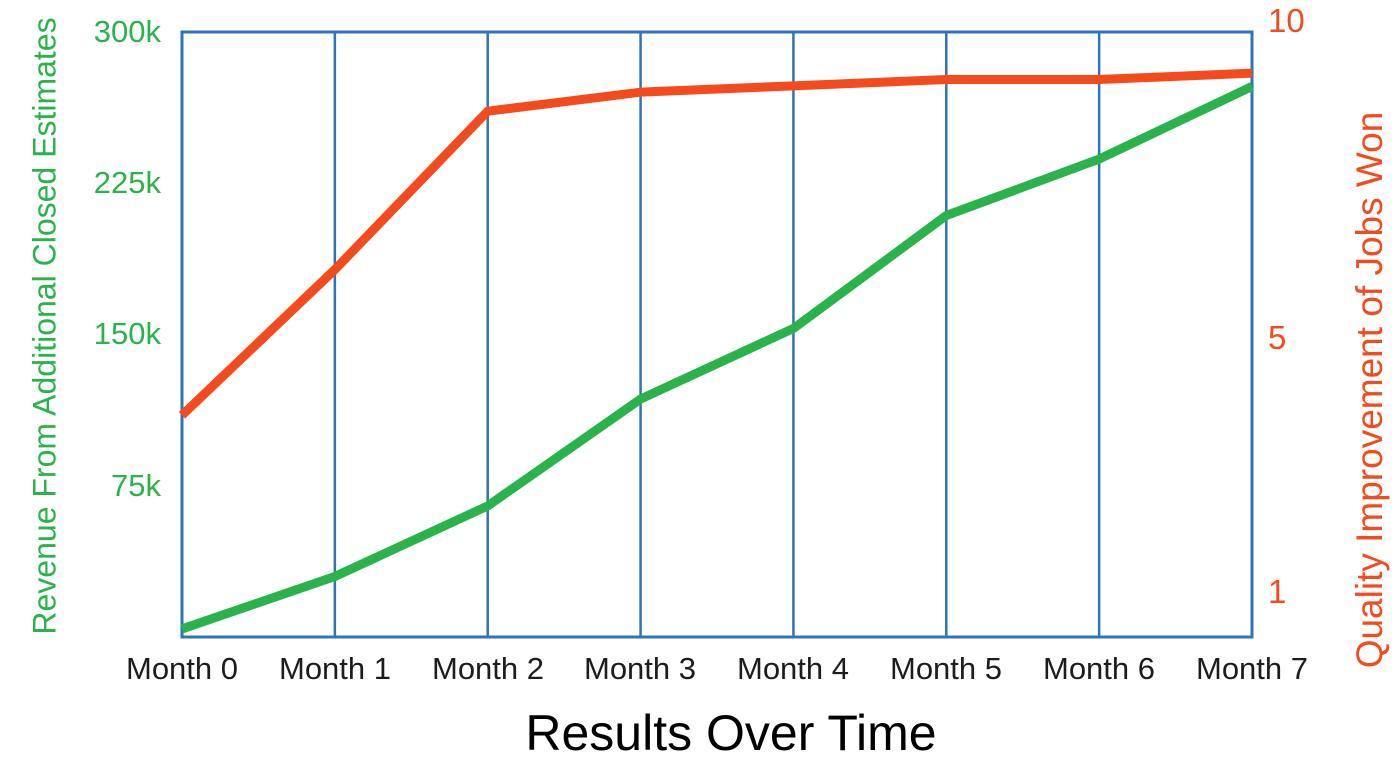 The image size is (1400, 768). I want to click on x-tick-month-3: Month 3, so click(640, 668).